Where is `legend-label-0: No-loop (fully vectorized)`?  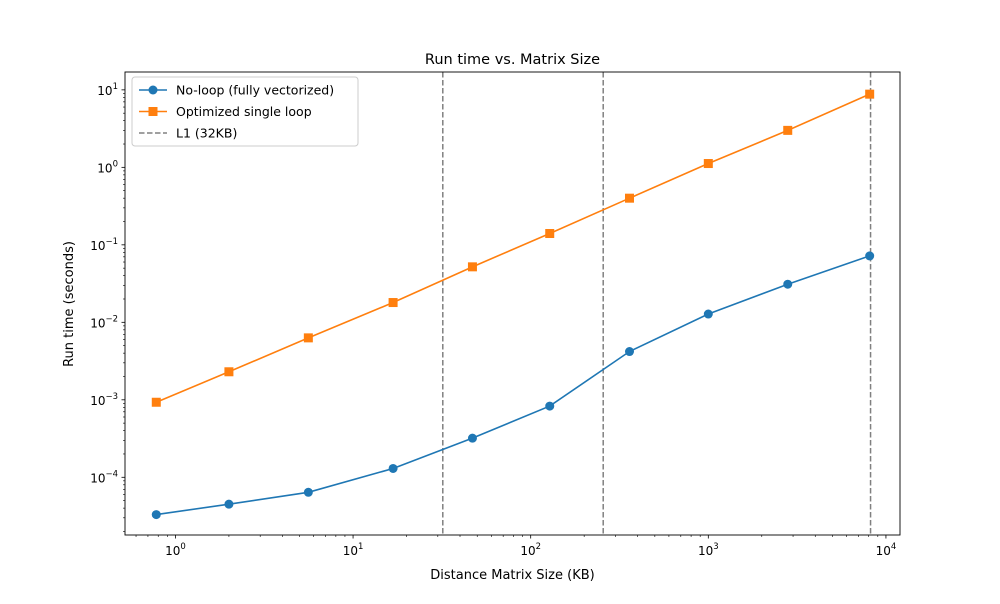
legend-label-0: No-loop (fully vectorized) is located at coordinates (255, 90).